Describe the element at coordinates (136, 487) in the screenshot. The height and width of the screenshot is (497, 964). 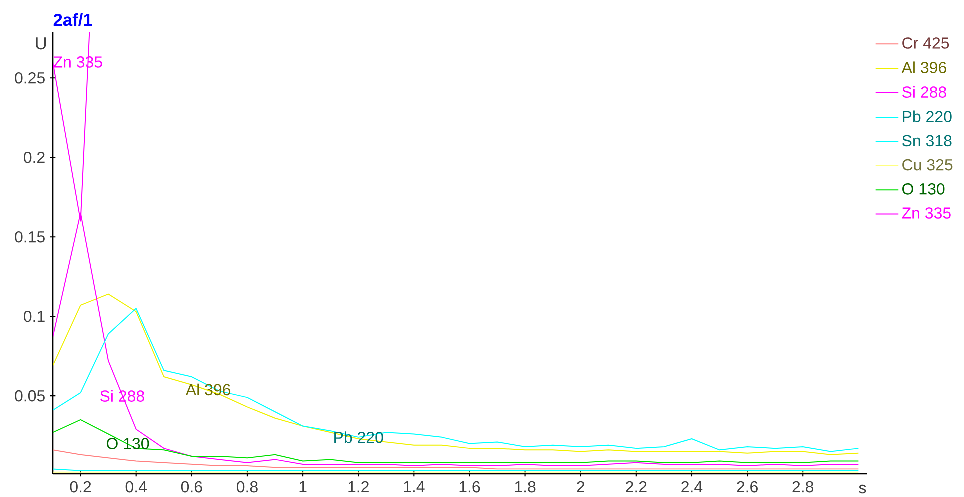
I see `x-tick-label: 0.4` at that location.